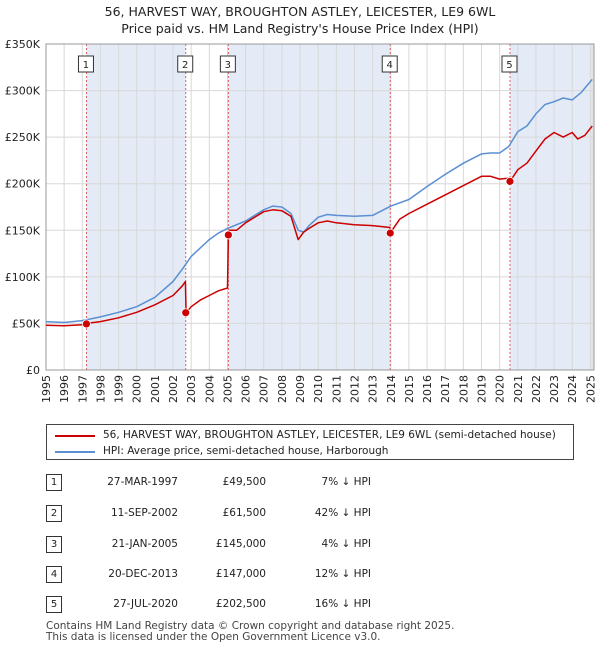 The image size is (600, 650). Describe the element at coordinates (144, 513) in the screenshot. I see `sale-date: 11-SEP-2002` at that location.